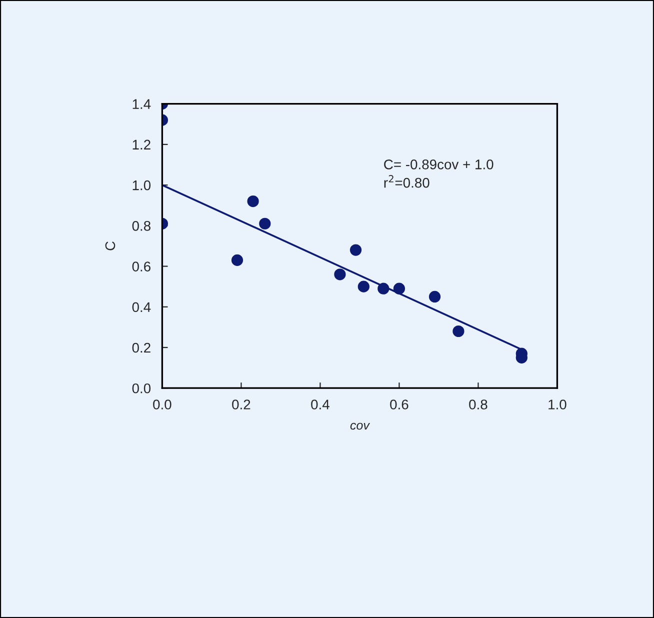 The image size is (654, 618). Describe the element at coordinates (141, 185) in the screenshot. I see `y-tick-label: 1.0` at that location.